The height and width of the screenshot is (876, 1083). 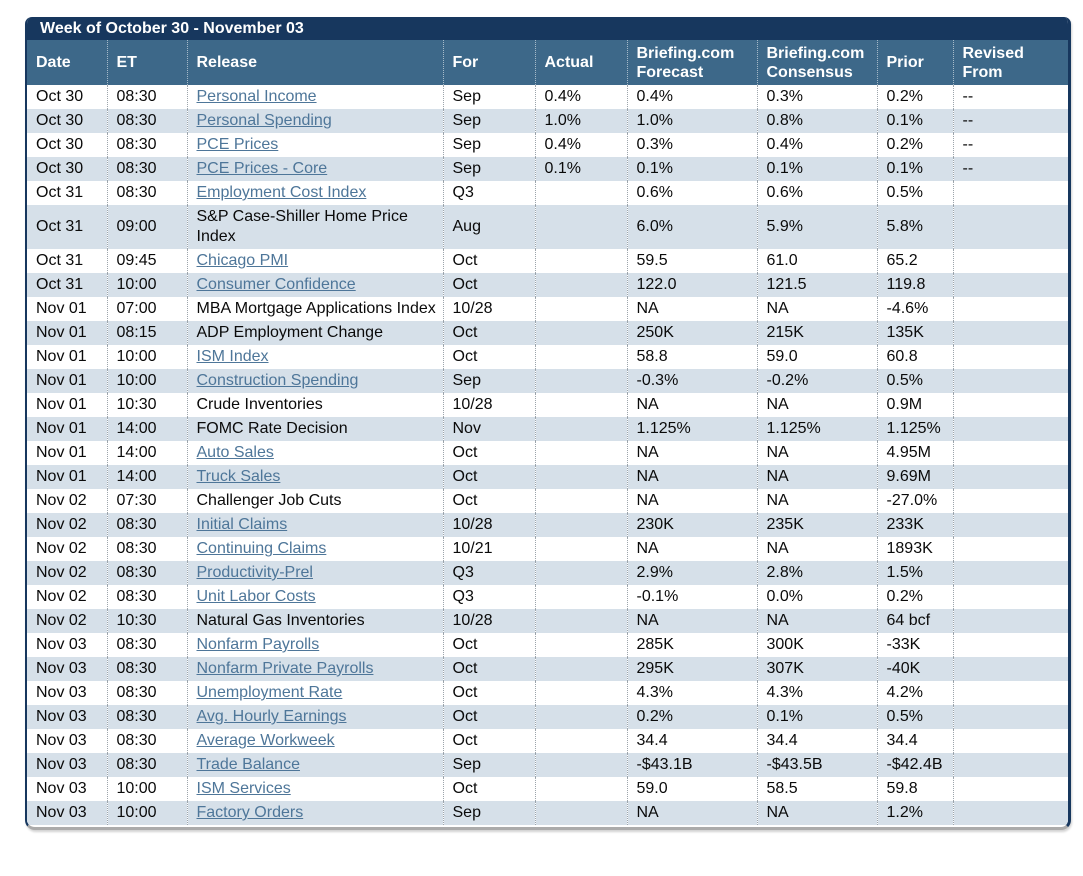 What do you see at coordinates (235, 452) in the screenshot?
I see `release-link: Auto Sales` at bounding box center [235, 452].